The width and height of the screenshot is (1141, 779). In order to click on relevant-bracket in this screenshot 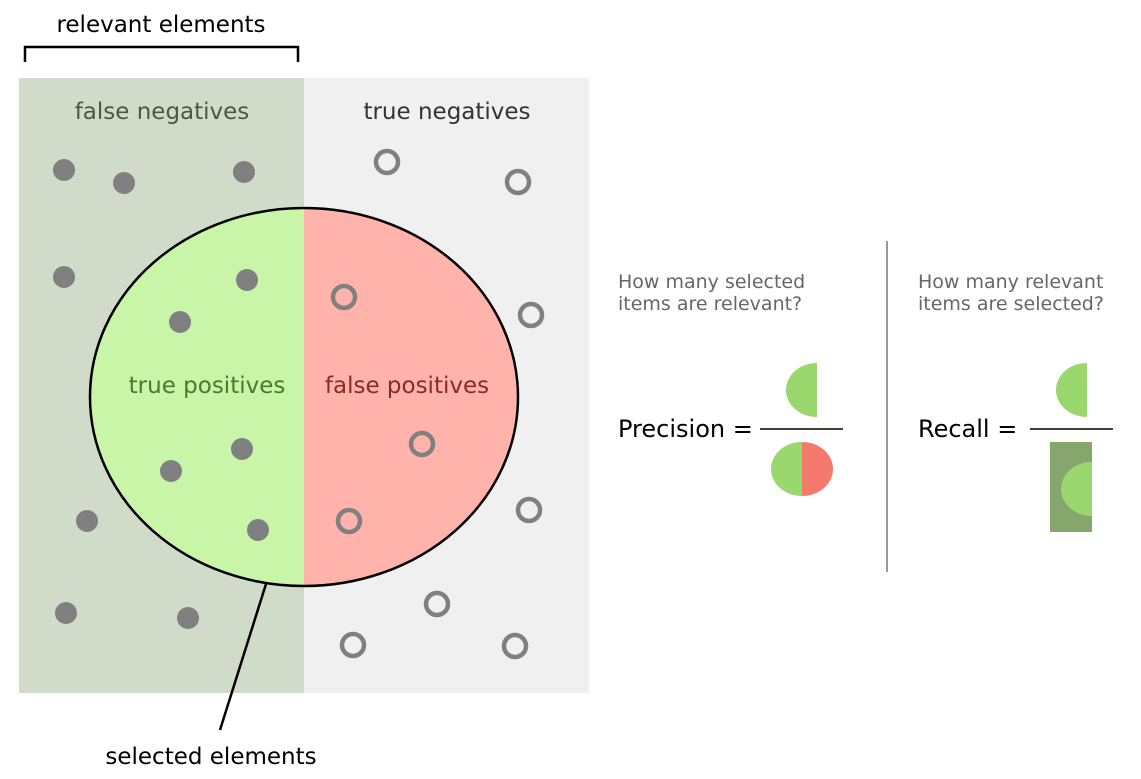, I will do `click(161, 53)`.